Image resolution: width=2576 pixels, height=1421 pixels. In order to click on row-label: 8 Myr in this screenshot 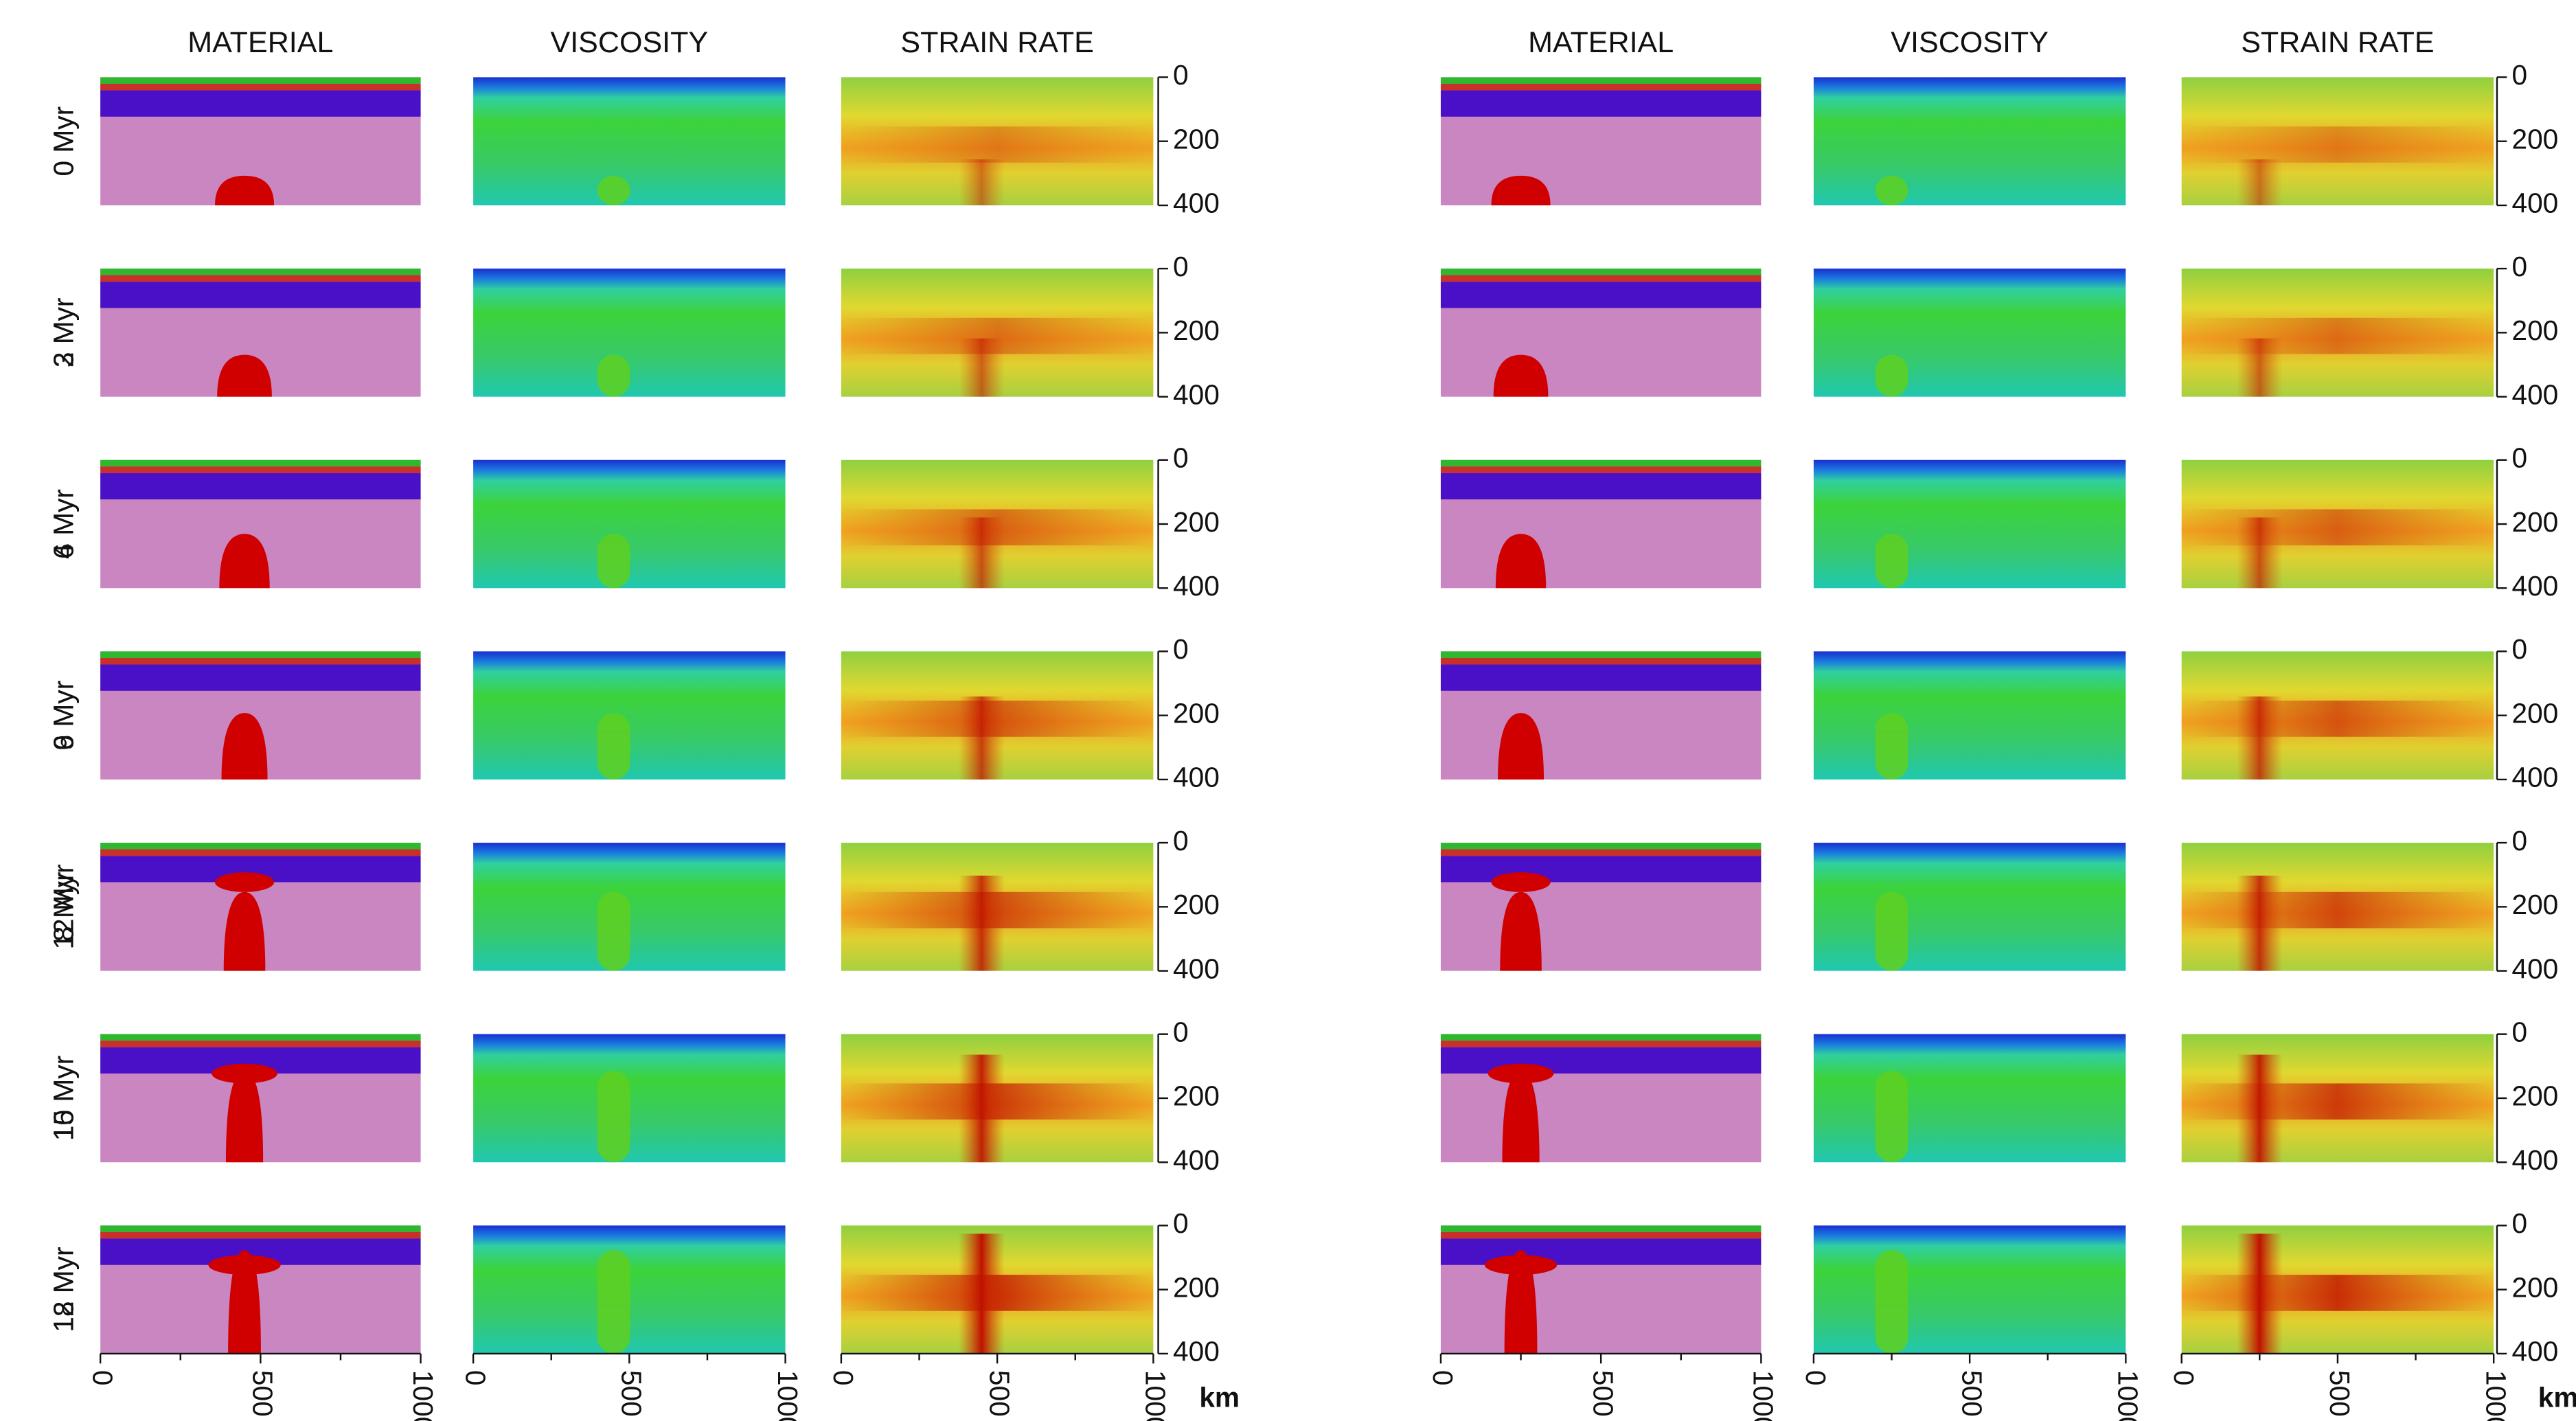, I will do `click(64, 907)`.